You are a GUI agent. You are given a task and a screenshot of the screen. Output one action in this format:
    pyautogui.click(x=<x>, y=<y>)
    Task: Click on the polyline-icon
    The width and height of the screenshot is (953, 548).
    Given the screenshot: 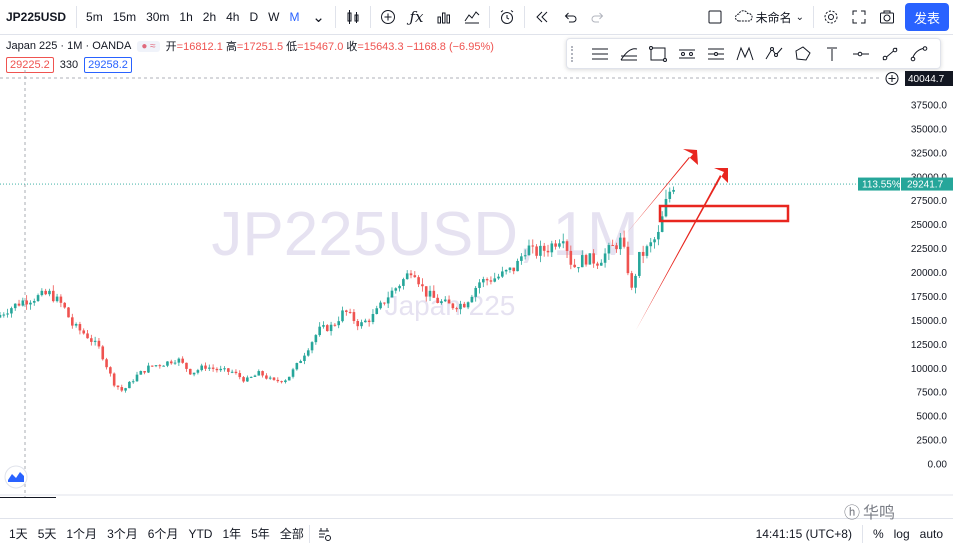 What is the action you would take?
    pyautogui.click(x=802, y=54)
    